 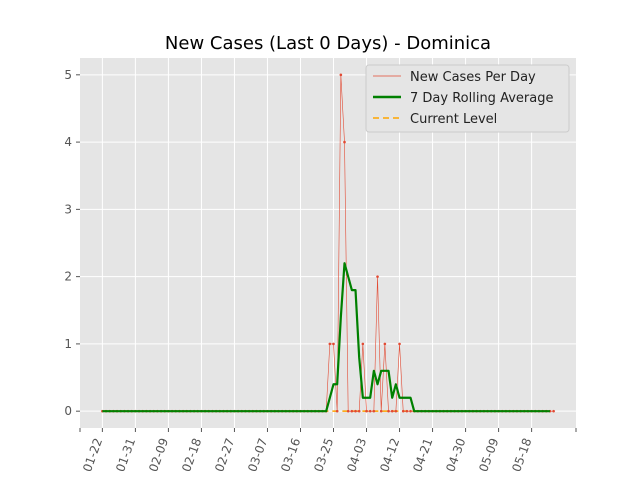 What do you see at coordinates (453, 119) in the screenshot?
I see `legend-label-current-level: Current Level` at bounding box center [453, 119].